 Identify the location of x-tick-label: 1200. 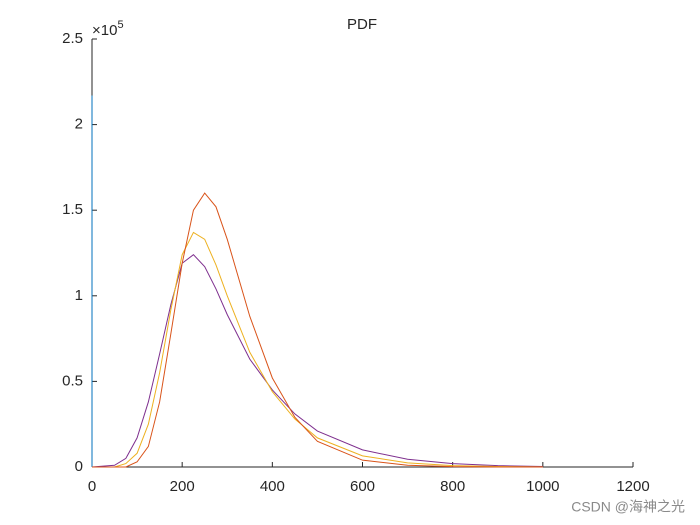
(632, 486).